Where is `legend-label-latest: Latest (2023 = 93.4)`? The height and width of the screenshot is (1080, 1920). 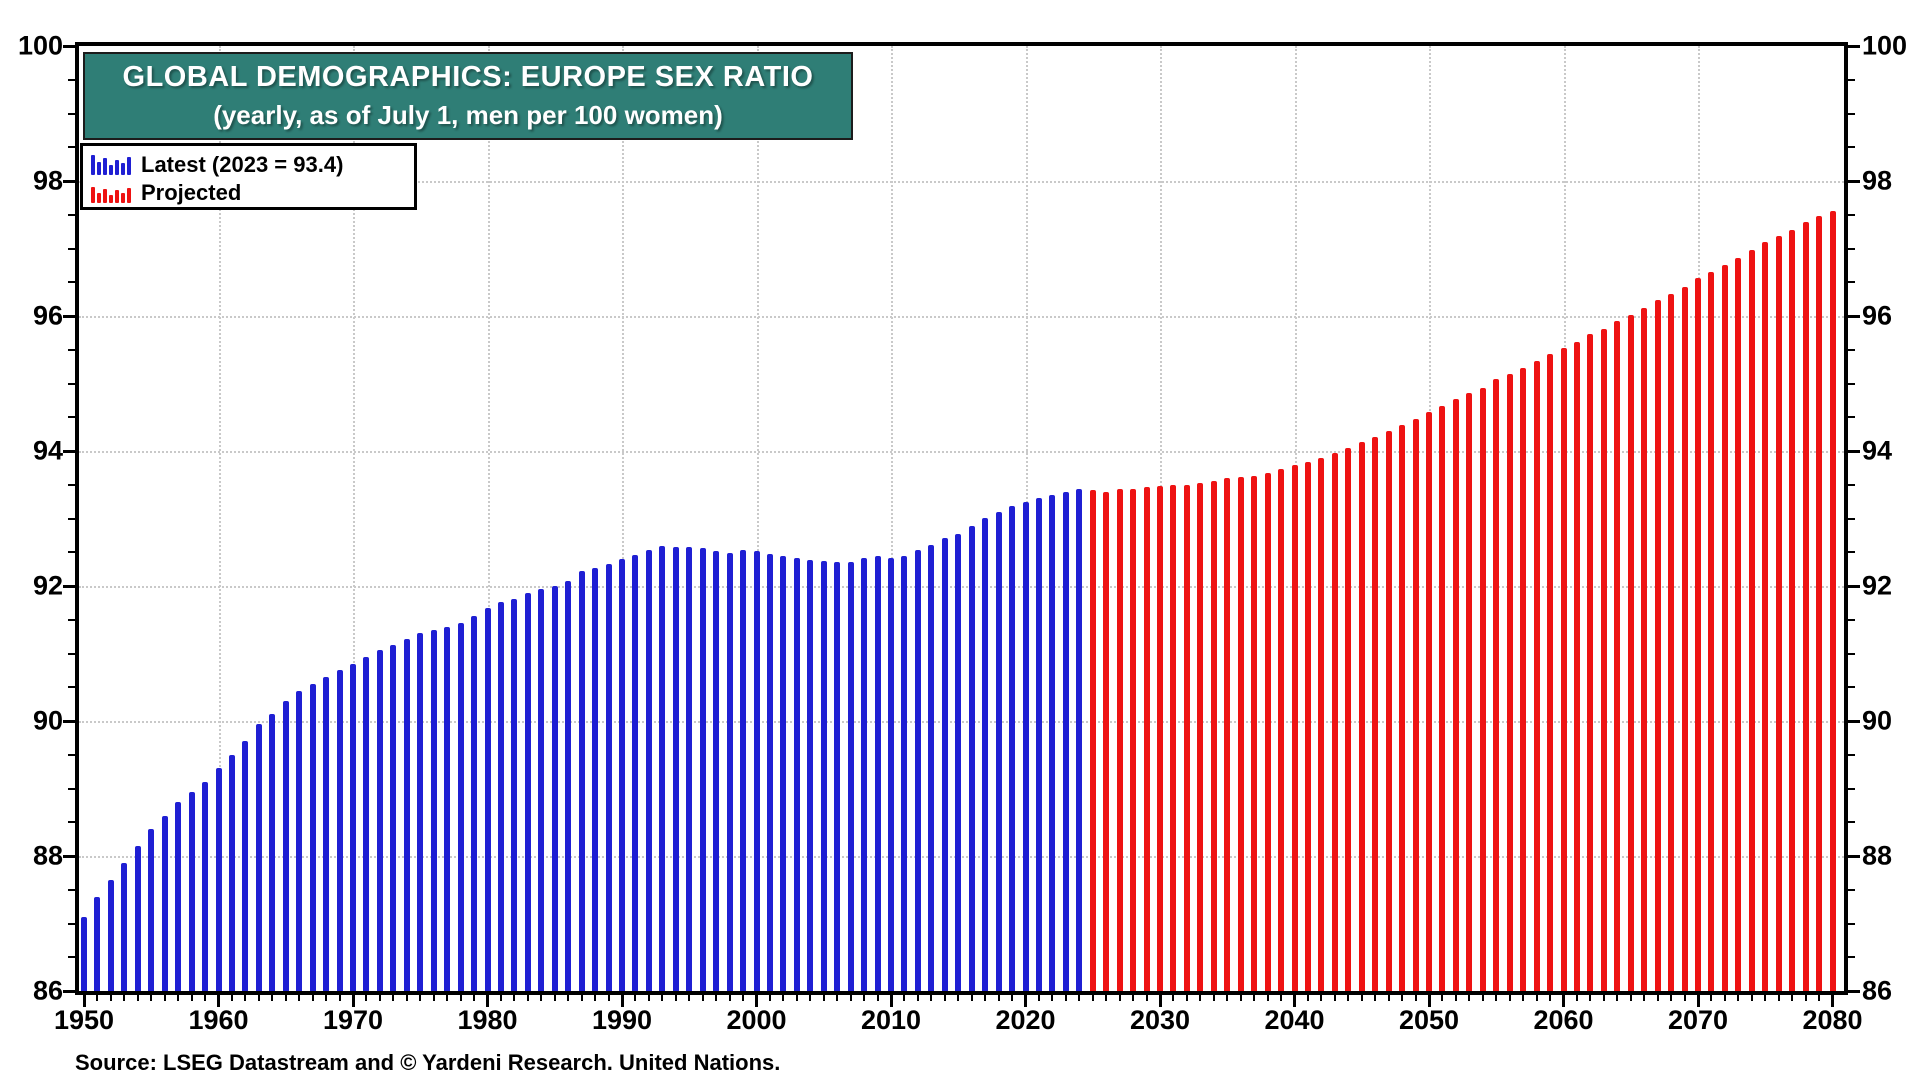 legend-label-latest: Latest (2023 = 93.4) is located at coordinates (242, 164).